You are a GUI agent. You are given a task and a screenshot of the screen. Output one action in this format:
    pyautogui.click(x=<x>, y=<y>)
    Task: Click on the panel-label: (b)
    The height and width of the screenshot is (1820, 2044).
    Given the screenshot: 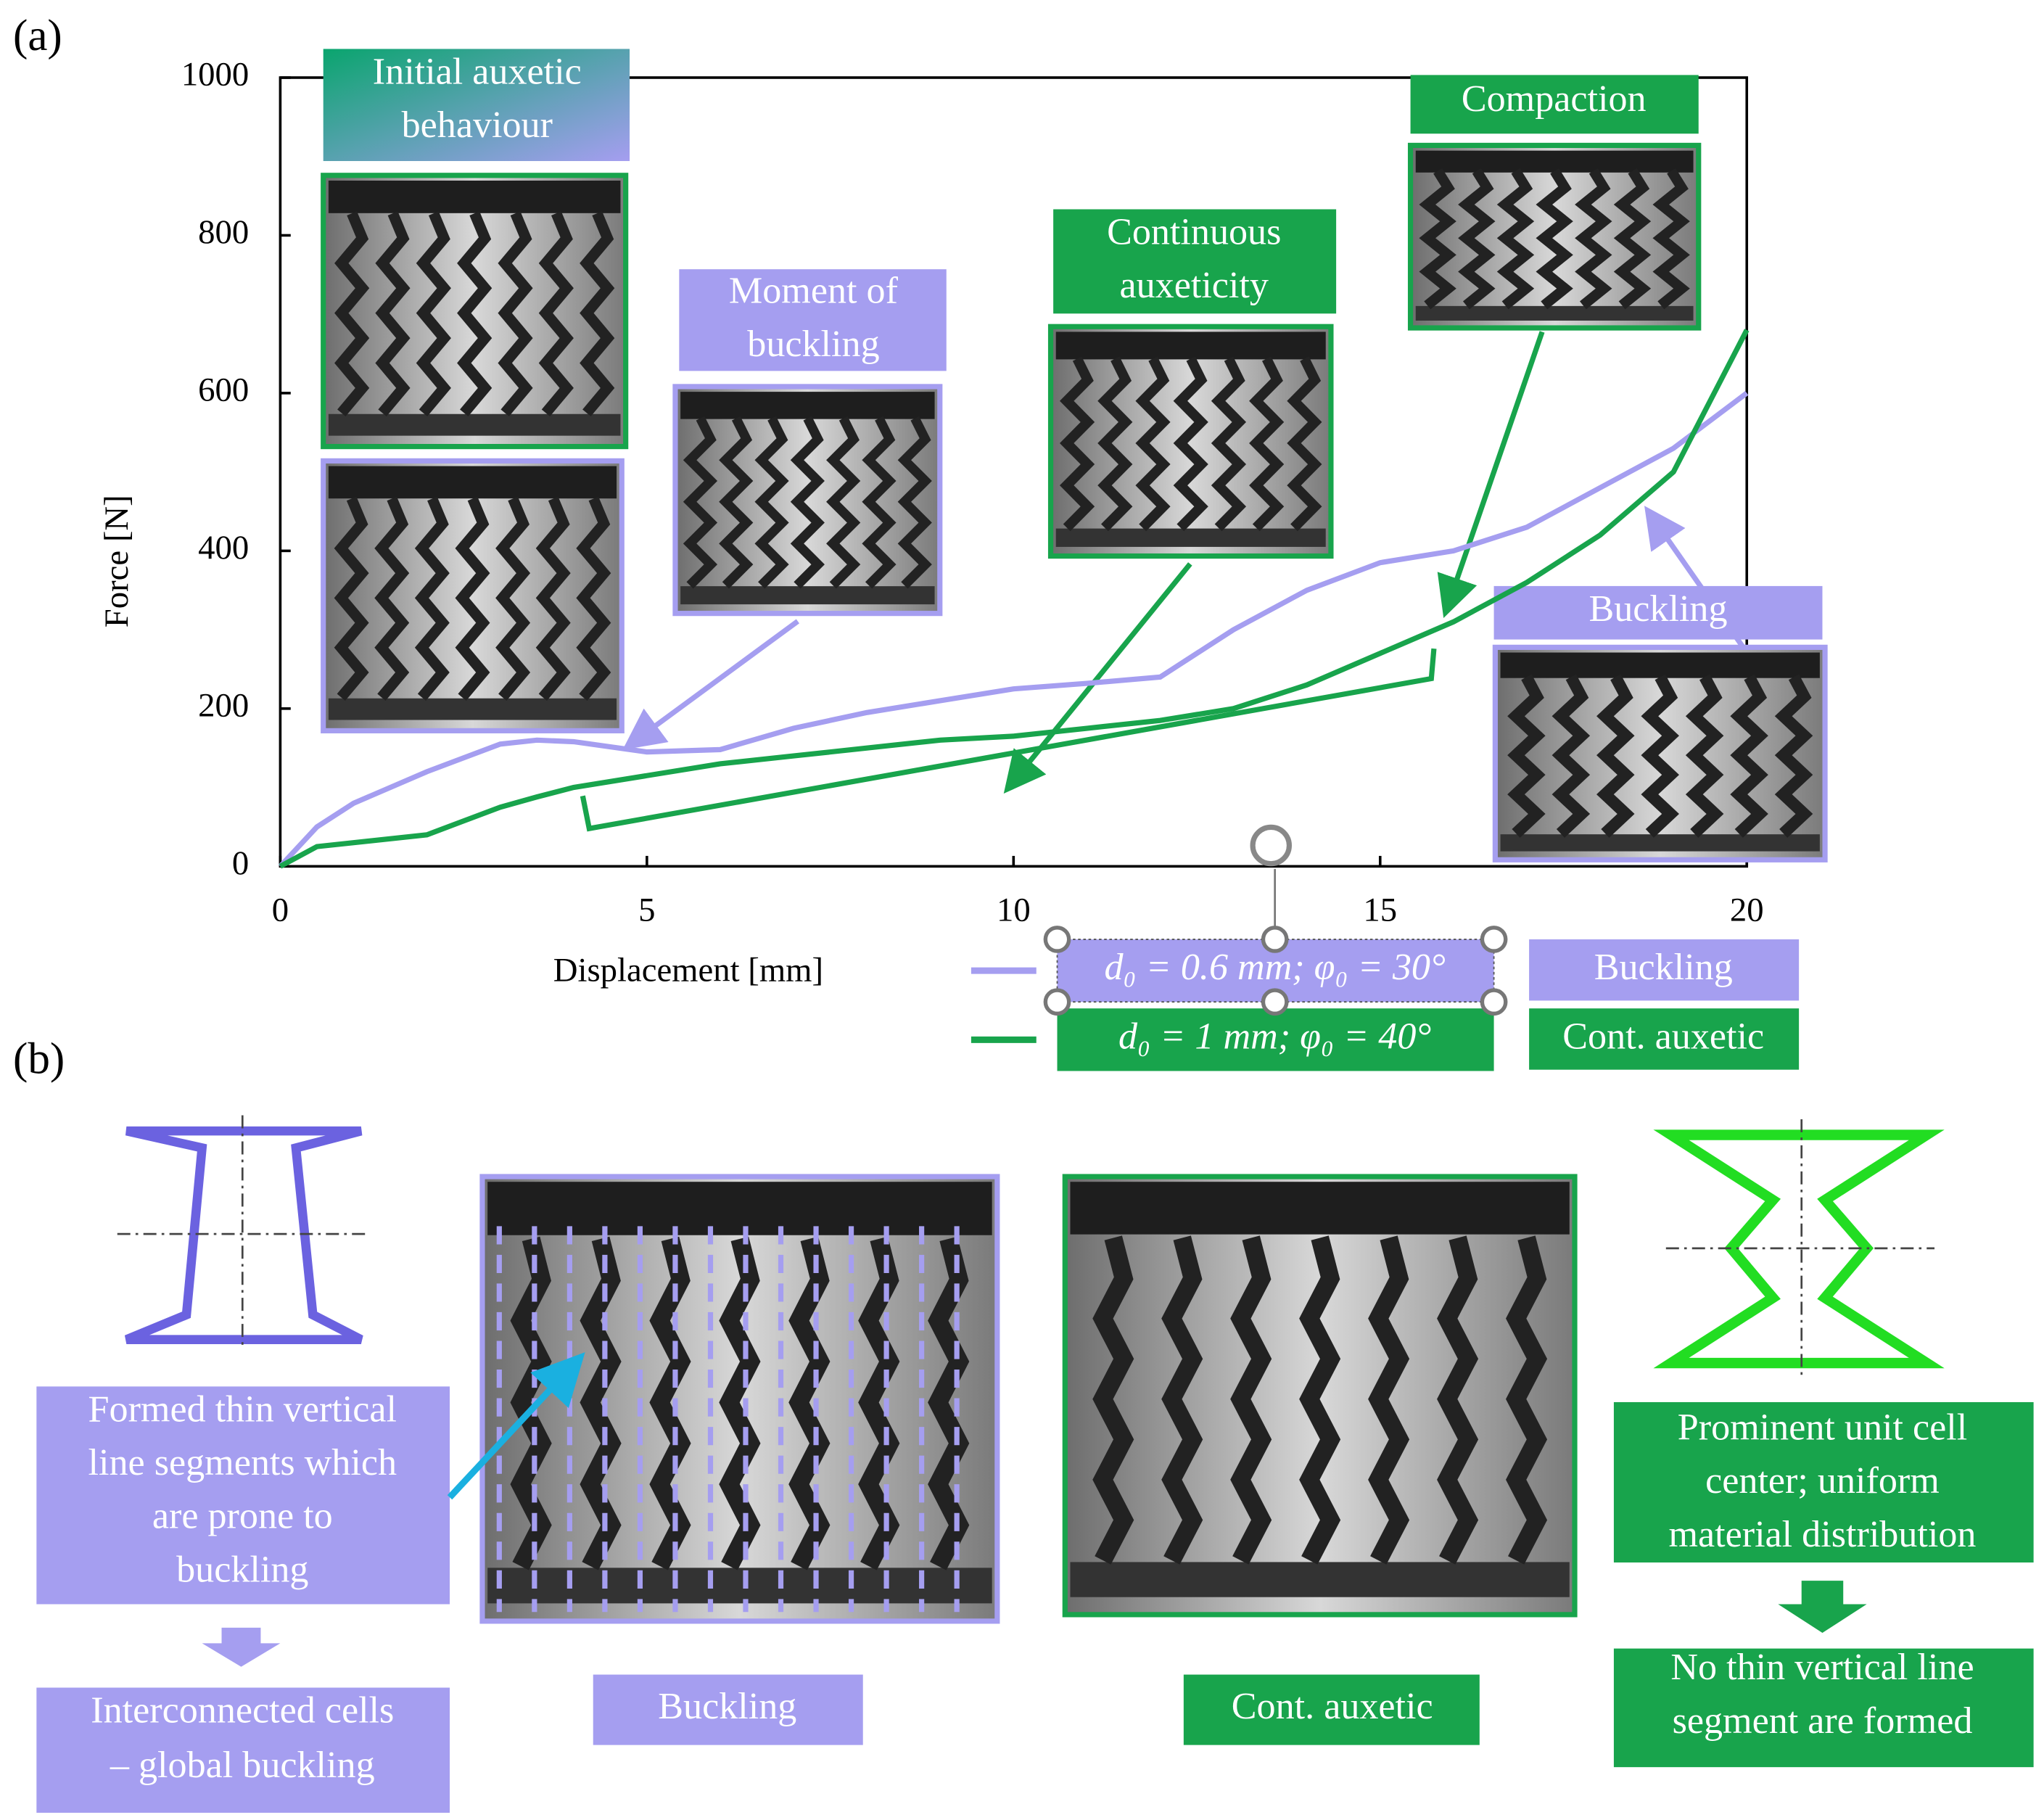 What is the action you would take?
    pyautogui.click(x=39, y=1059)
    